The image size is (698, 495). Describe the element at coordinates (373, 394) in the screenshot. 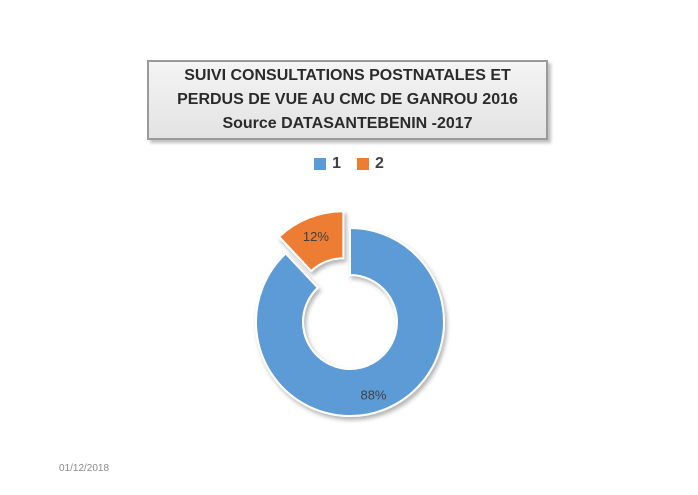

I see `data-label-1: 88%` at that location.